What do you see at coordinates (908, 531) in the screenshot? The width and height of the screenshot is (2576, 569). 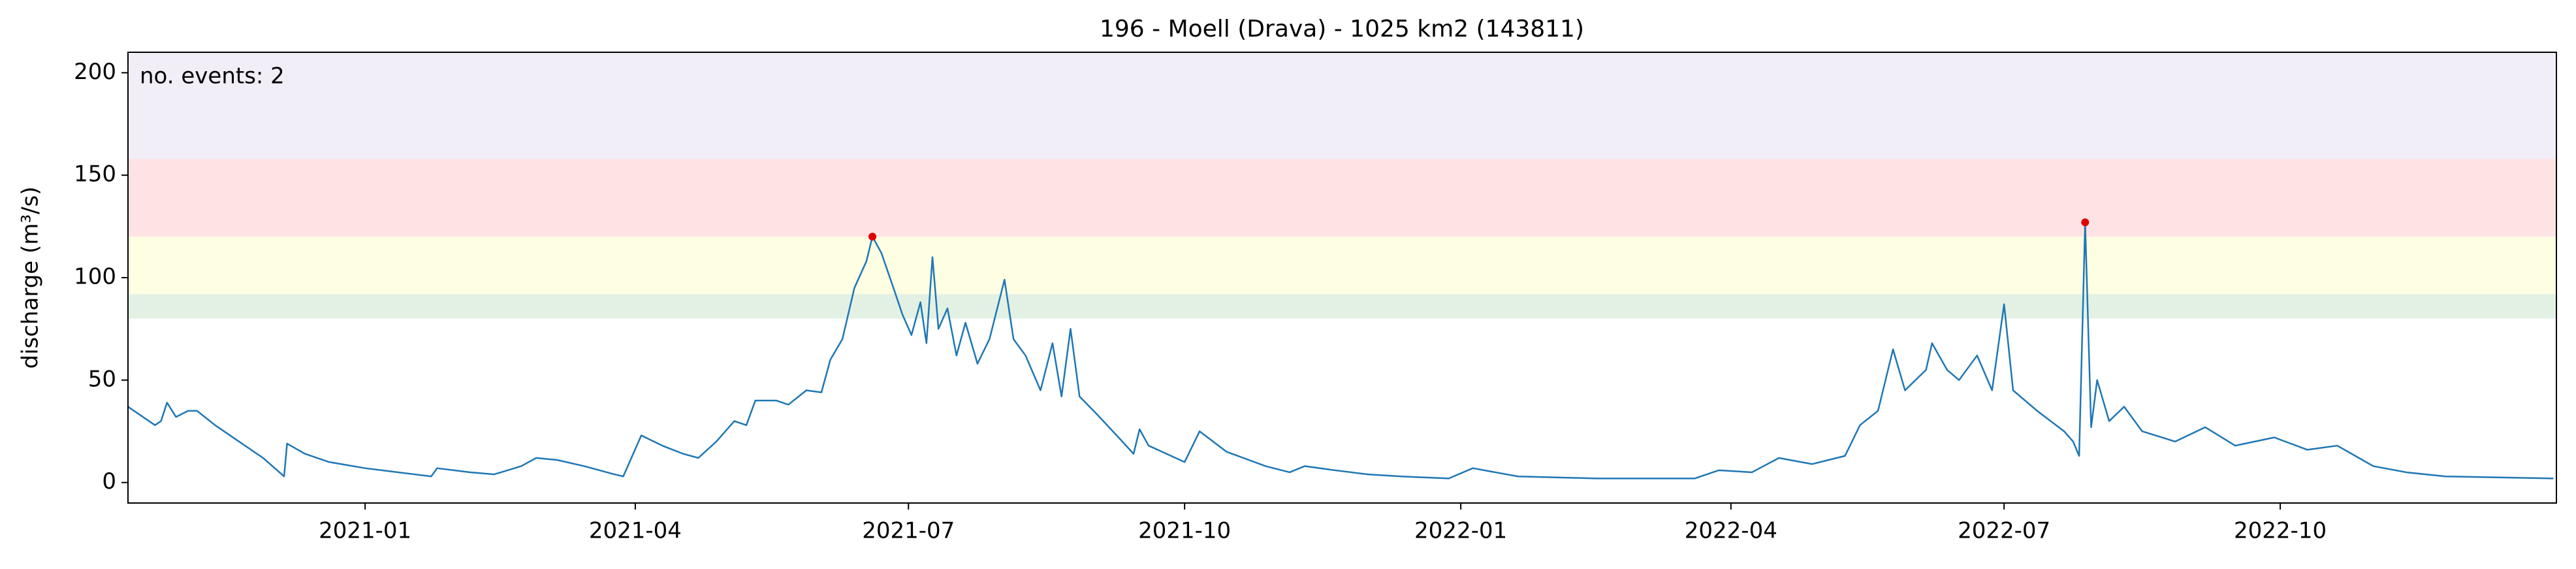 I see `x-tick-label: 2021-07` at bounding box center [908, 531].